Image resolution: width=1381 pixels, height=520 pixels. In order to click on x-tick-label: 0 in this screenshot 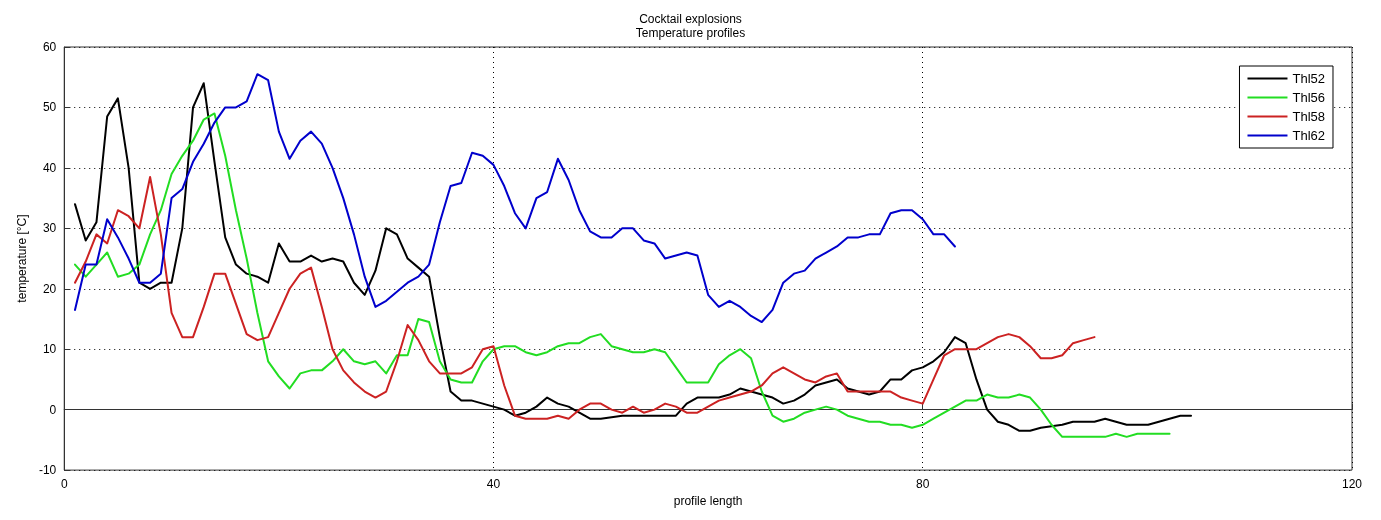, I will do `click(64, 484)`.